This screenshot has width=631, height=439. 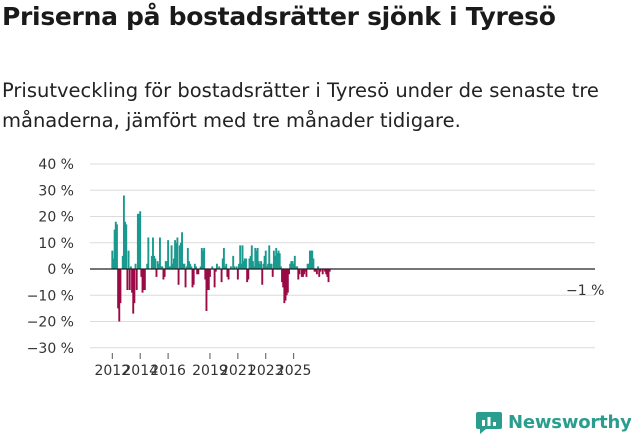 What do you see at coordinates (56, 218) in the screenshot?
I see `y-tick-label: 20 %` at bounding box center [56, 218].